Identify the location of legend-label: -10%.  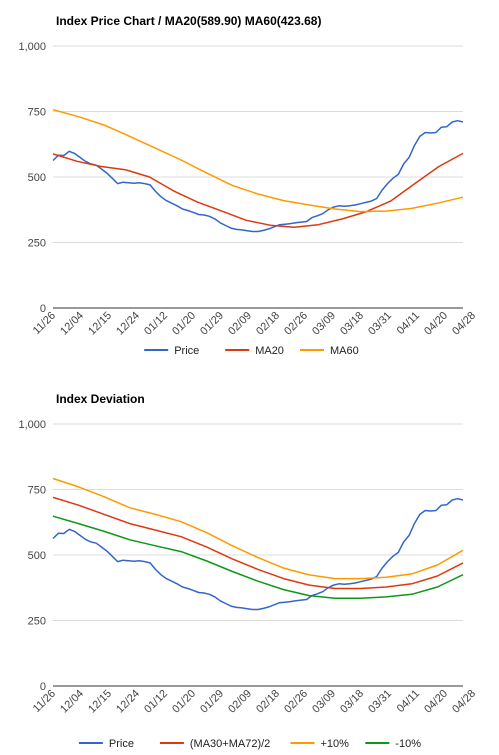
(408, 744).